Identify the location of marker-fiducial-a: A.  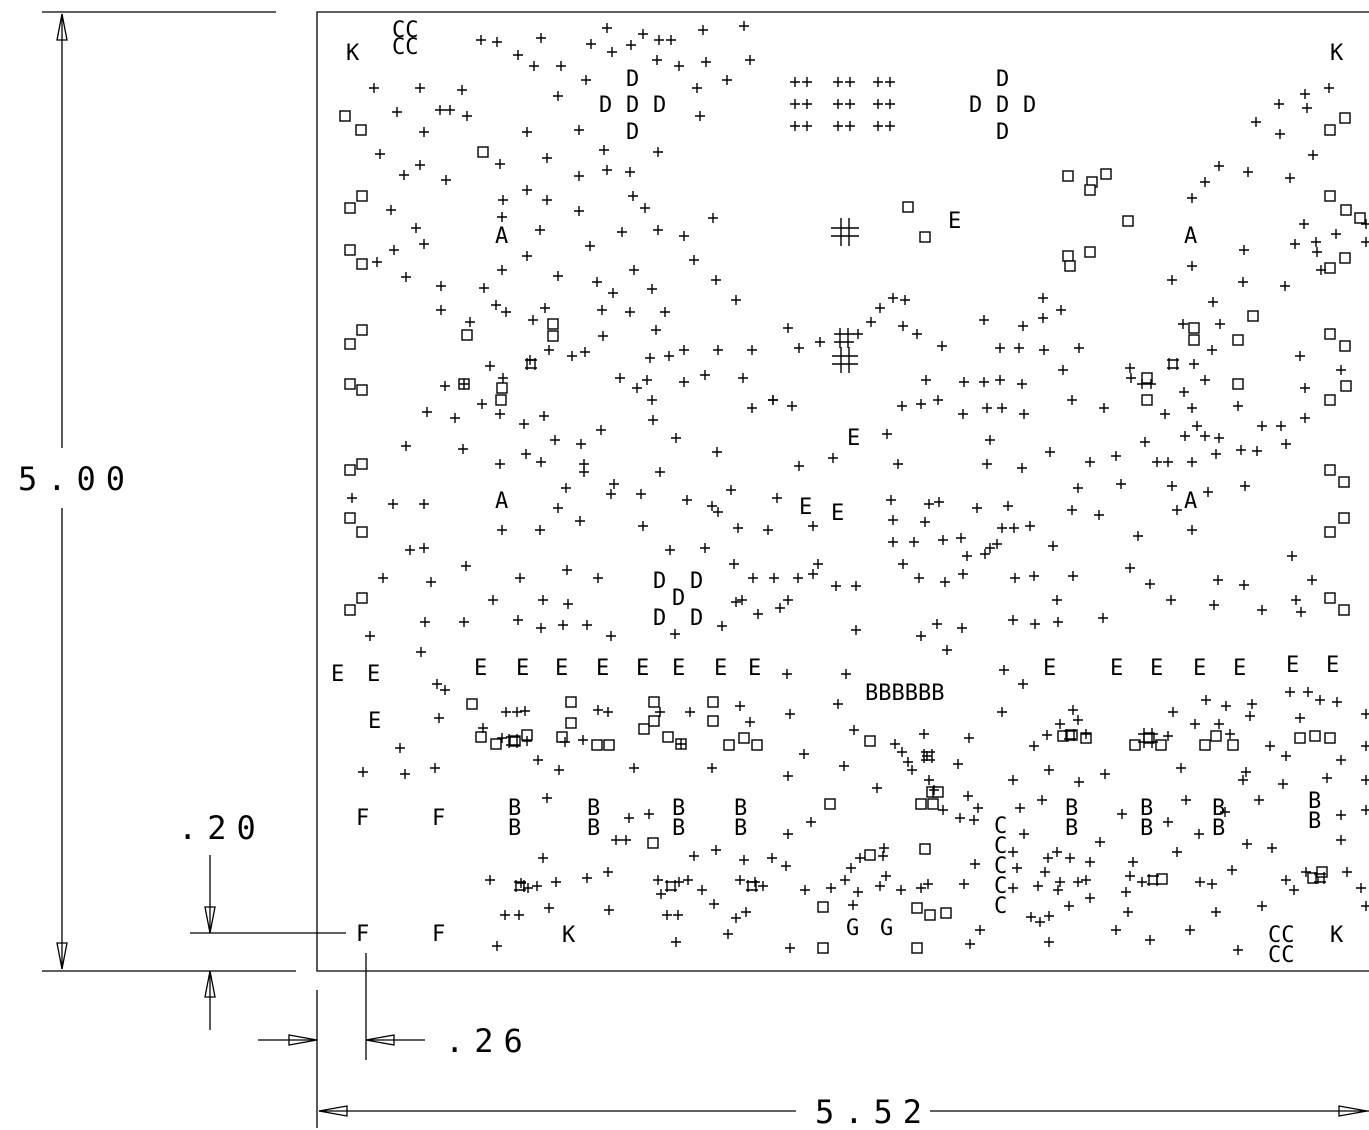
(1190, 501).